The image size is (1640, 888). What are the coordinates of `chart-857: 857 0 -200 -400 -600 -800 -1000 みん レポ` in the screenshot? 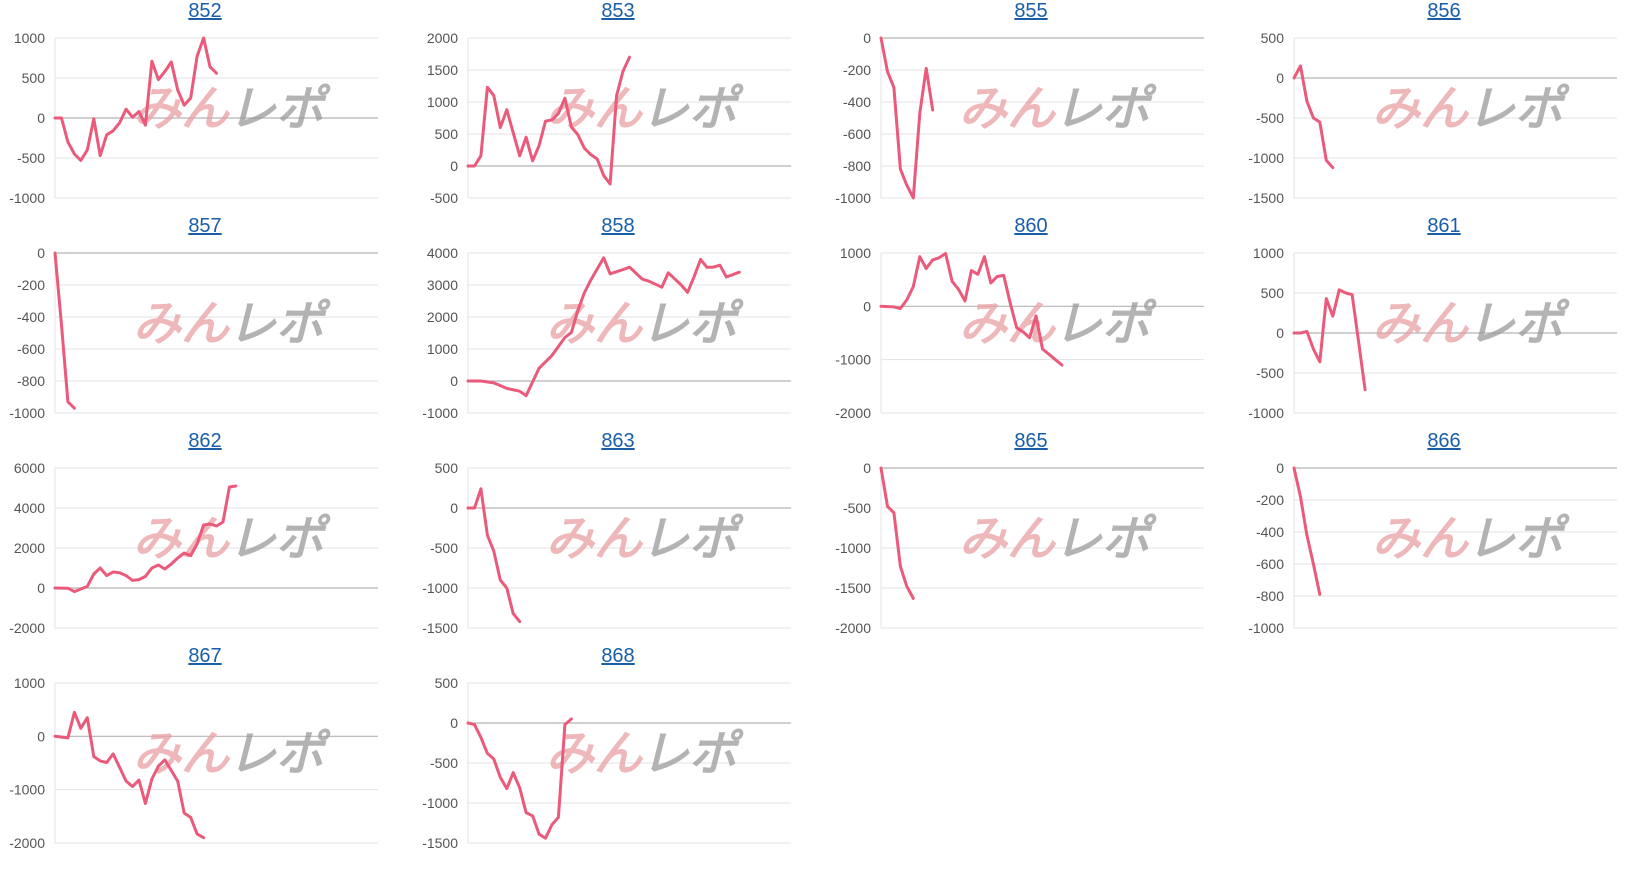 It's located at (205, 321).